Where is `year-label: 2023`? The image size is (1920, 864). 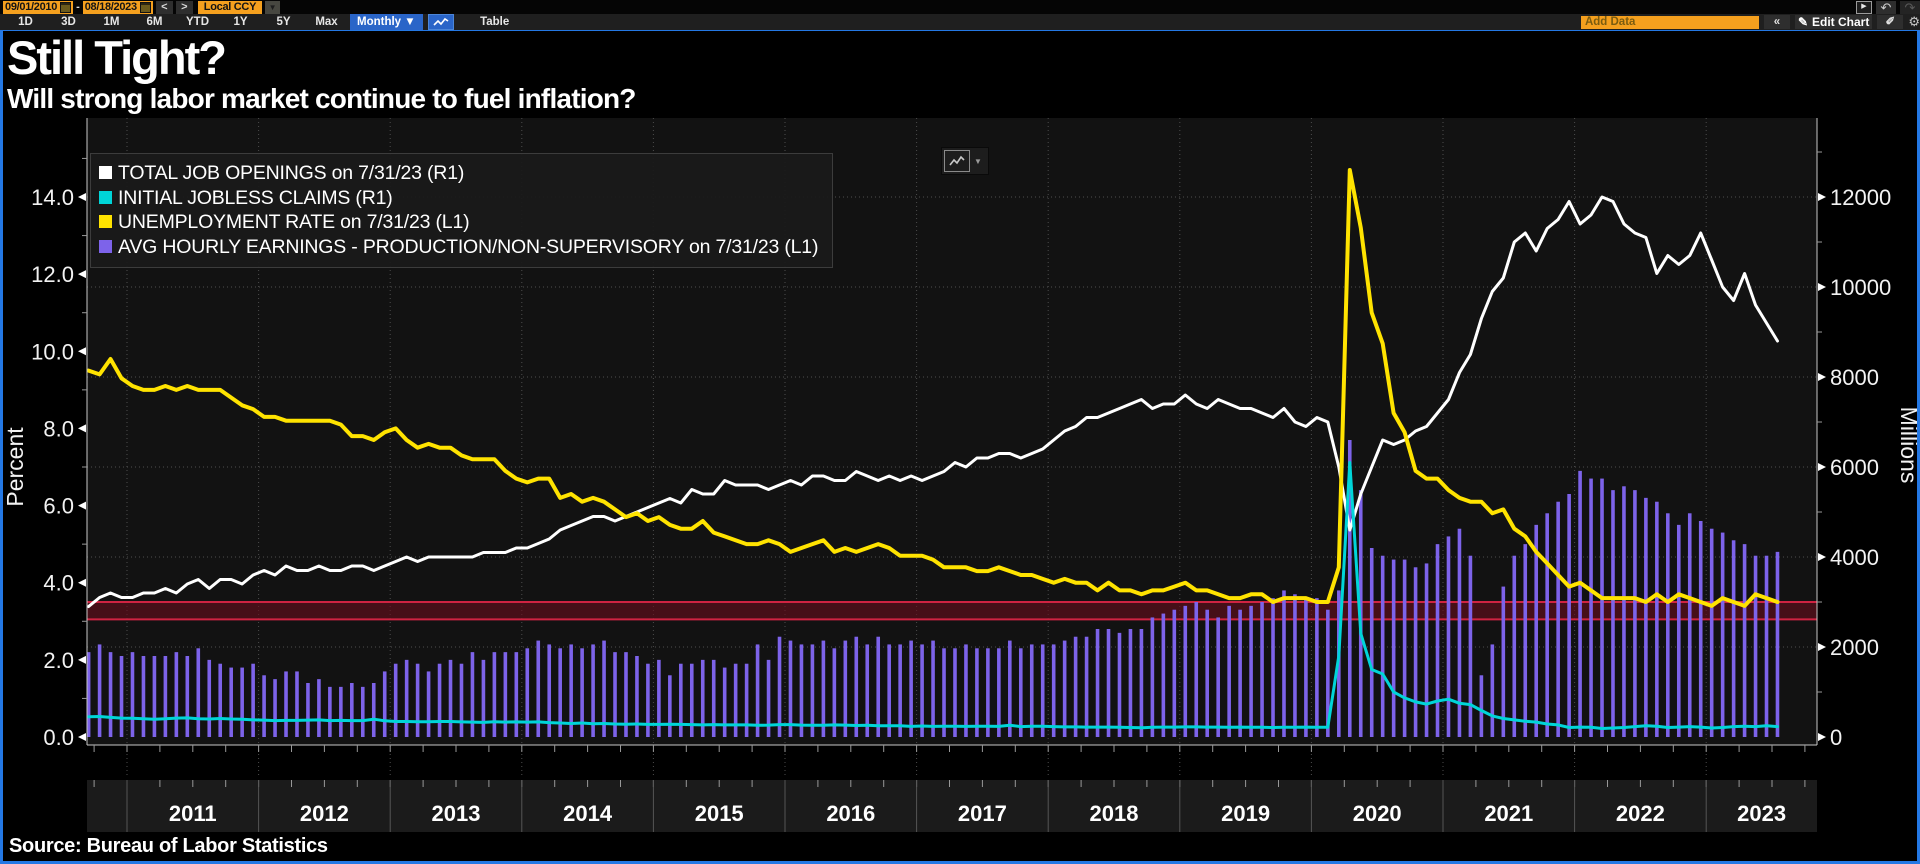 year-label: 2023 is located at coordinates (1761, 813).